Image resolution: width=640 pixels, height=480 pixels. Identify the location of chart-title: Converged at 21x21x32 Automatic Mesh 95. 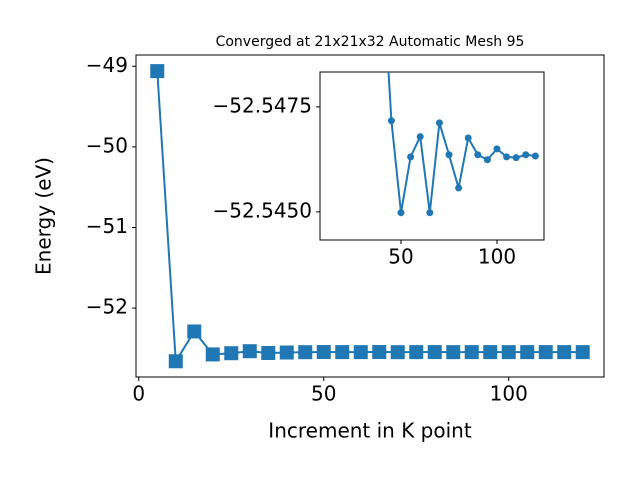
(370, 42).